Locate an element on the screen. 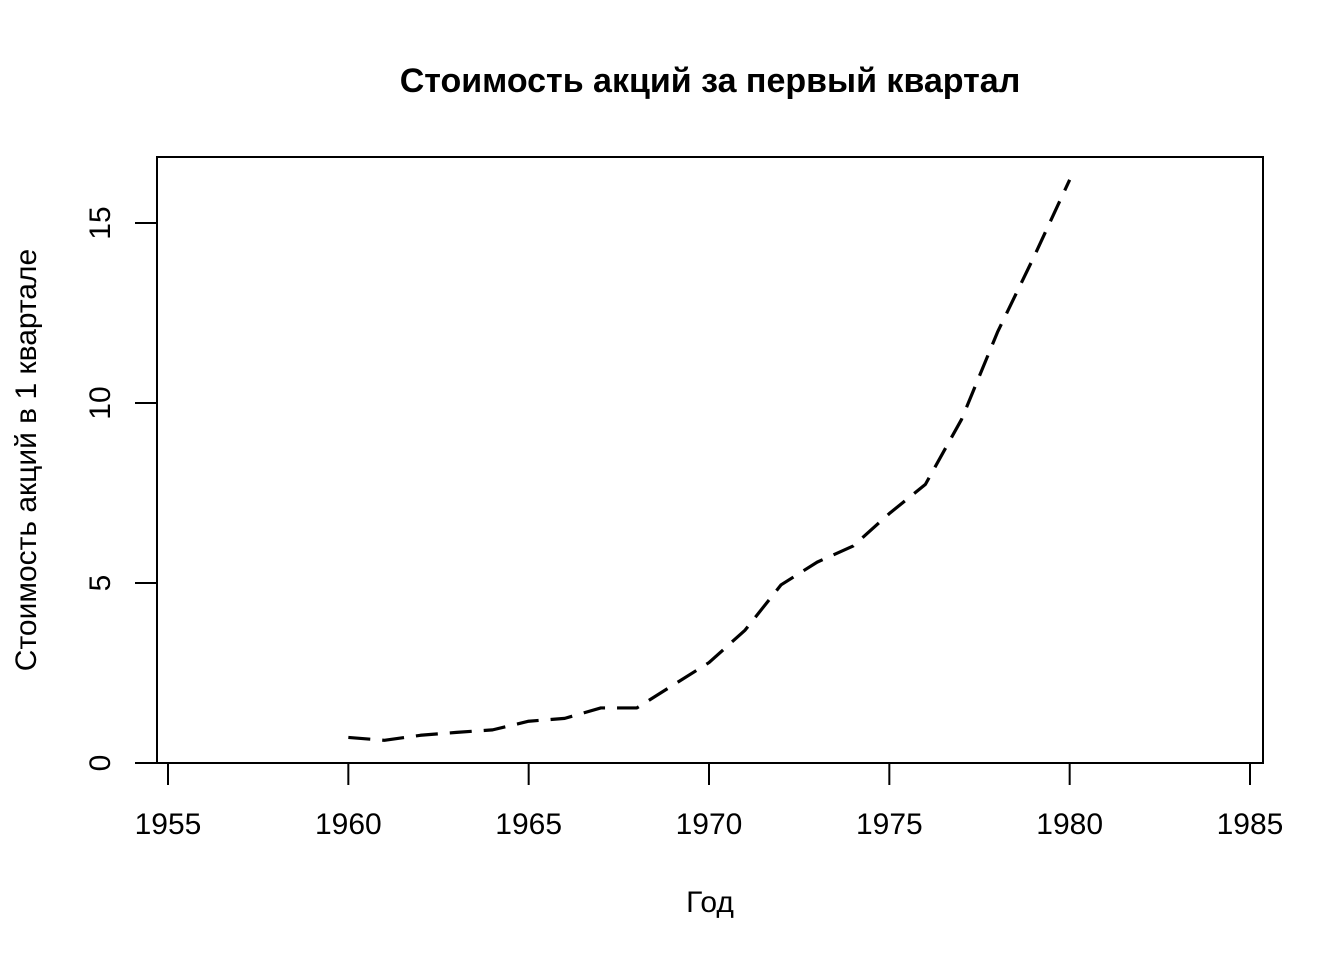 The width and height of the screenshot is (1344, 965). y-axis: 0 5 10 15 is located at coordinates (121, 489).